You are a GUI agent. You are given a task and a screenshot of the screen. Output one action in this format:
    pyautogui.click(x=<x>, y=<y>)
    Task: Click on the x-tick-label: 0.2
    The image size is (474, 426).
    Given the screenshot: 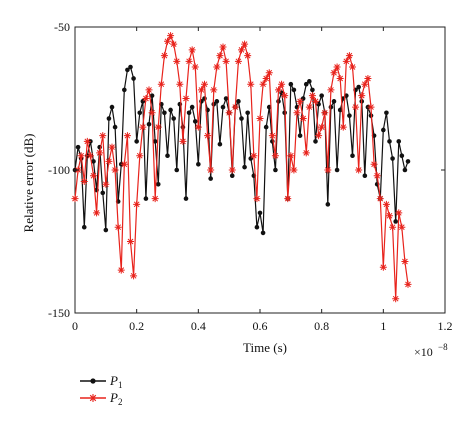 What is the action you would take?
    pyautogui.click(x=136, y=326)
    